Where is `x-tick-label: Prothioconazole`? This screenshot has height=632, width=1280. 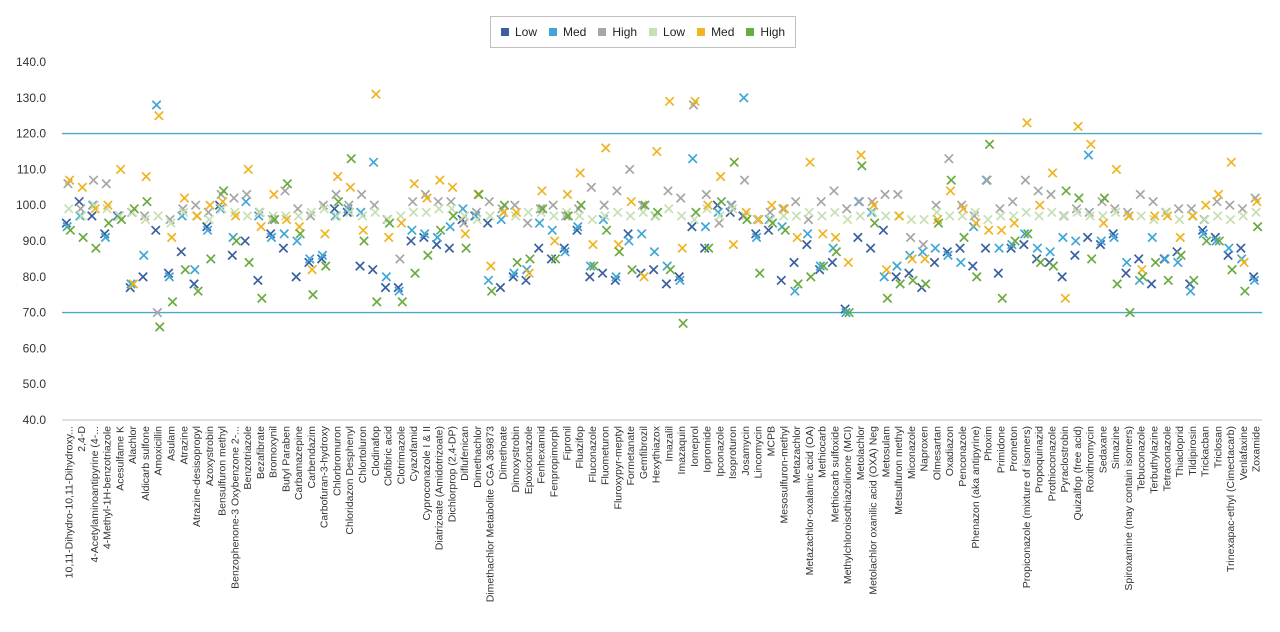
x-tick-label: Prothioconazole is located at coordinates (1052, 463).